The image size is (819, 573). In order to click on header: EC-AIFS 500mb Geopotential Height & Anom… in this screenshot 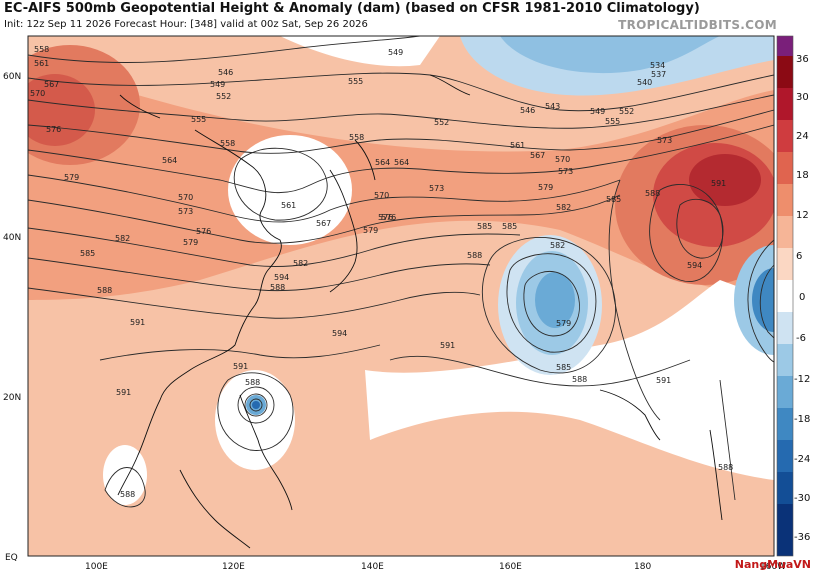, I will do `click(352, 15)`.